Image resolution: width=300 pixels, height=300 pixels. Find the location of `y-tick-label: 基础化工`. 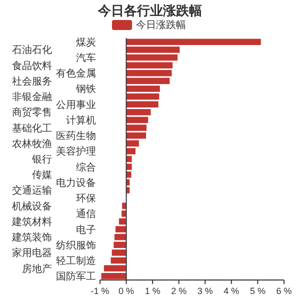

y-tick-label: 基础化工 is located at coordinates (32, 128).